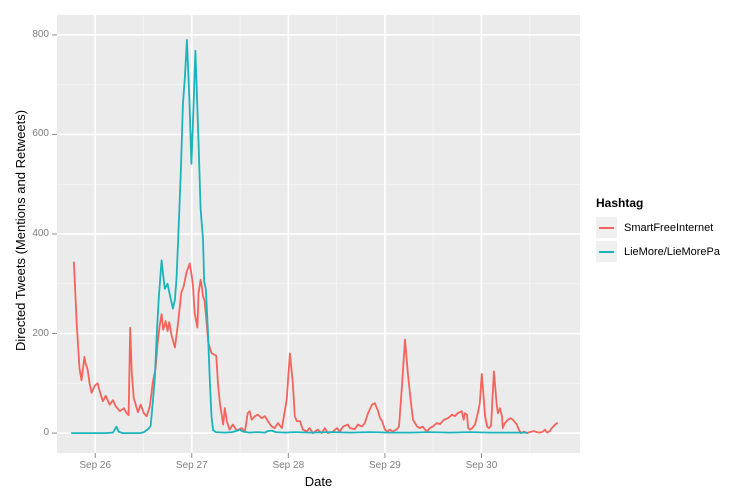 The width and height of the screenshot is (740, 494). Describe the element at coordinates (40, 333) in the screenshot. I see `y-tick-label: 200` at that location.